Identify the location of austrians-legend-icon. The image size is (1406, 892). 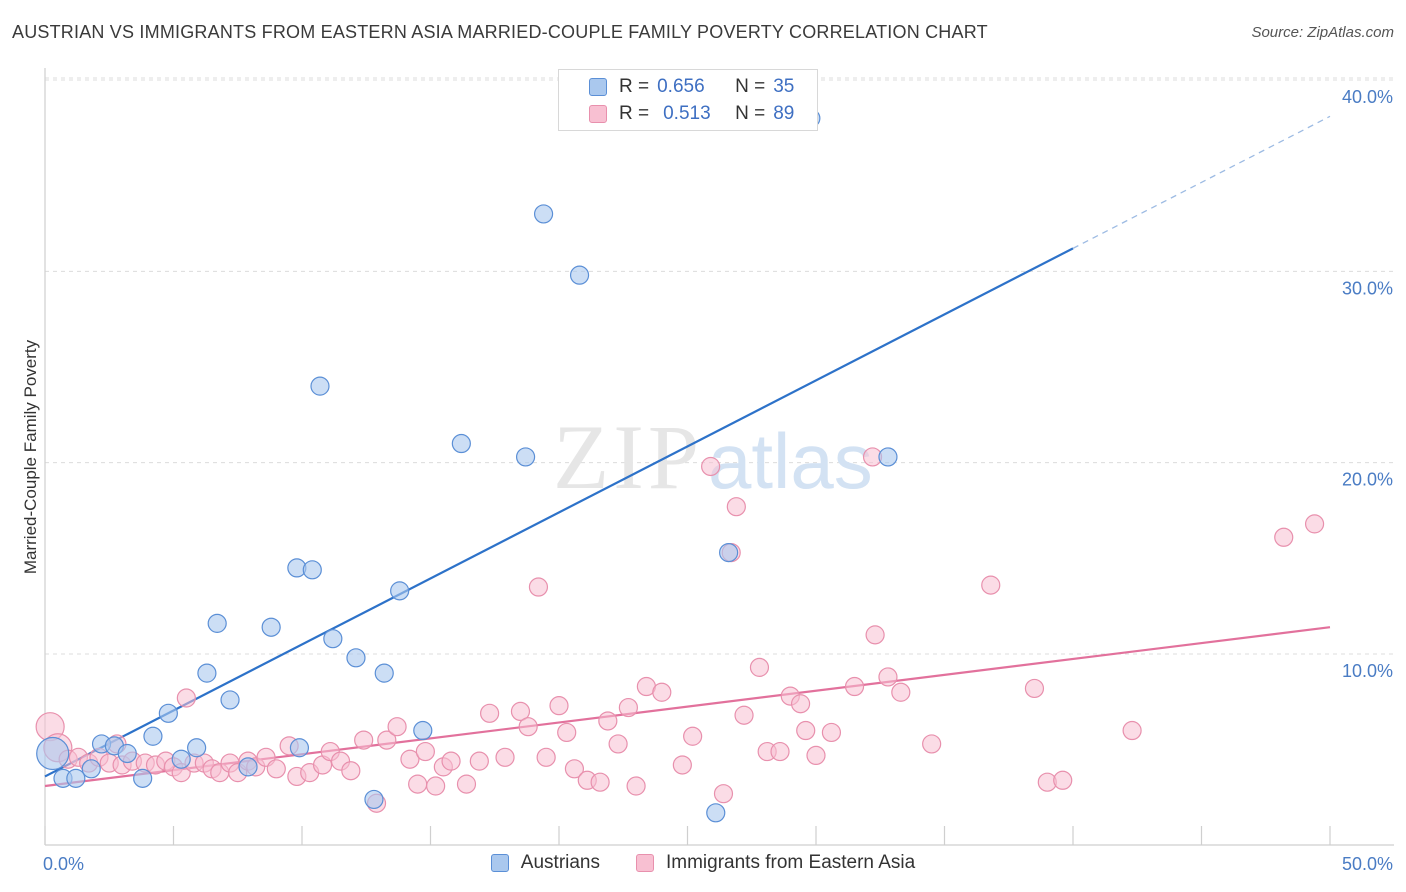
(499, 863).